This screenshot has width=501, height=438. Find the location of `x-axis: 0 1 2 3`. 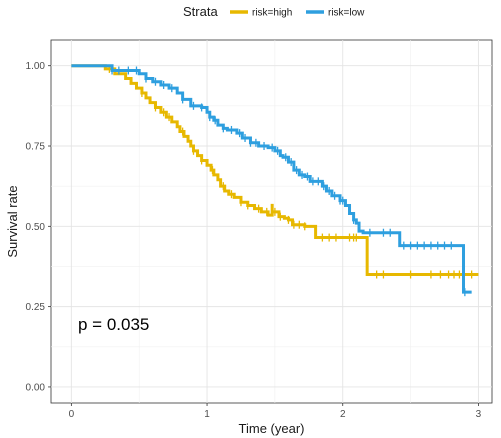

x-axis: 0 1 2 3 is located at coordinates (275, 411).